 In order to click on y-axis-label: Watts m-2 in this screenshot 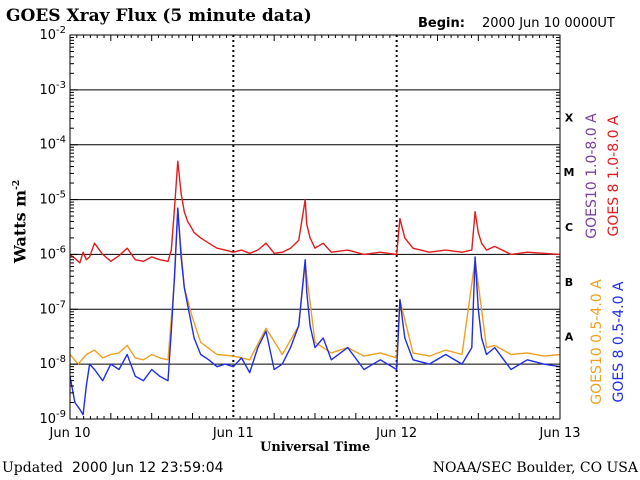, I will do `click(20, 222)`.